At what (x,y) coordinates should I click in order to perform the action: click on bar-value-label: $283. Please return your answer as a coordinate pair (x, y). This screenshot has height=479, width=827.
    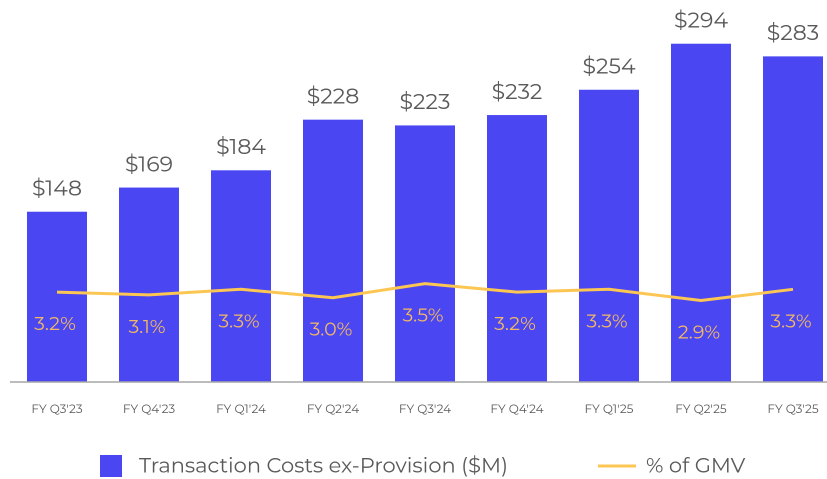
    Looking at the image, I should click on (793, 32).